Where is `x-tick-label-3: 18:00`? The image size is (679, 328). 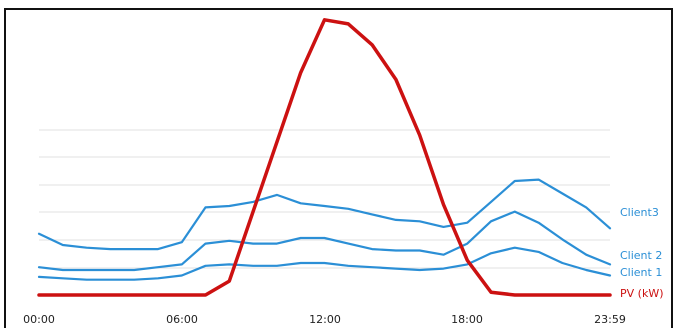
x-tick-label-3: 18:00 is located at coordinates (467, 319).